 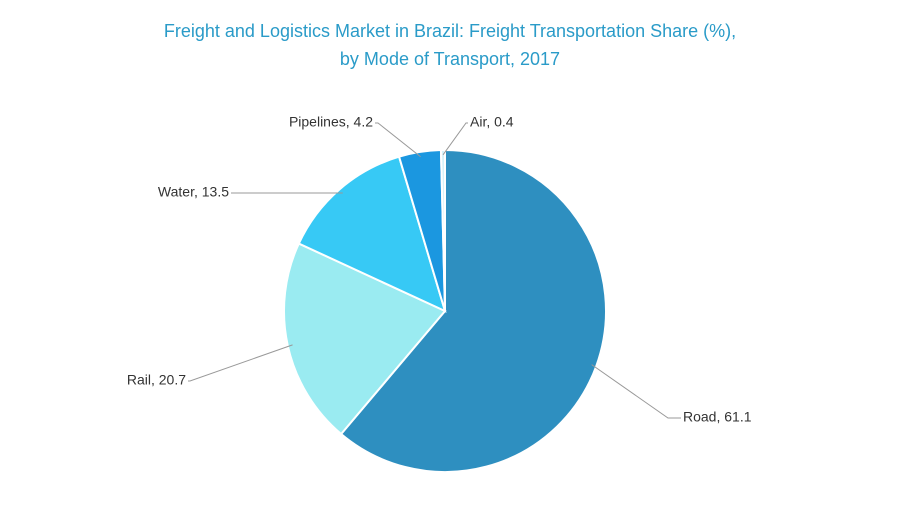 I want to click on chart-title: by Mode of Transport, 2017, so click(x=450, y=59).